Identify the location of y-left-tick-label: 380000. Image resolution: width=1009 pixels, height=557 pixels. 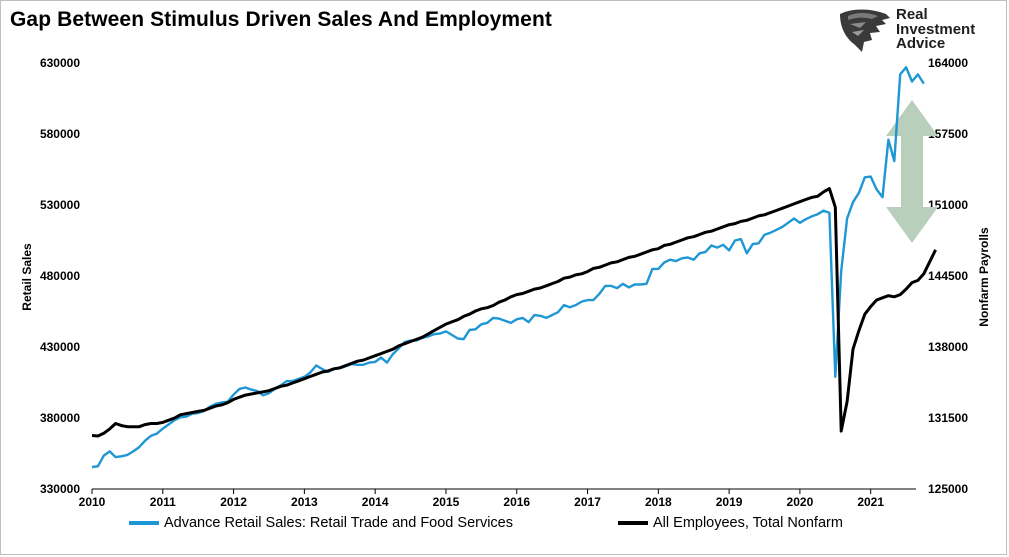
(60, 418).